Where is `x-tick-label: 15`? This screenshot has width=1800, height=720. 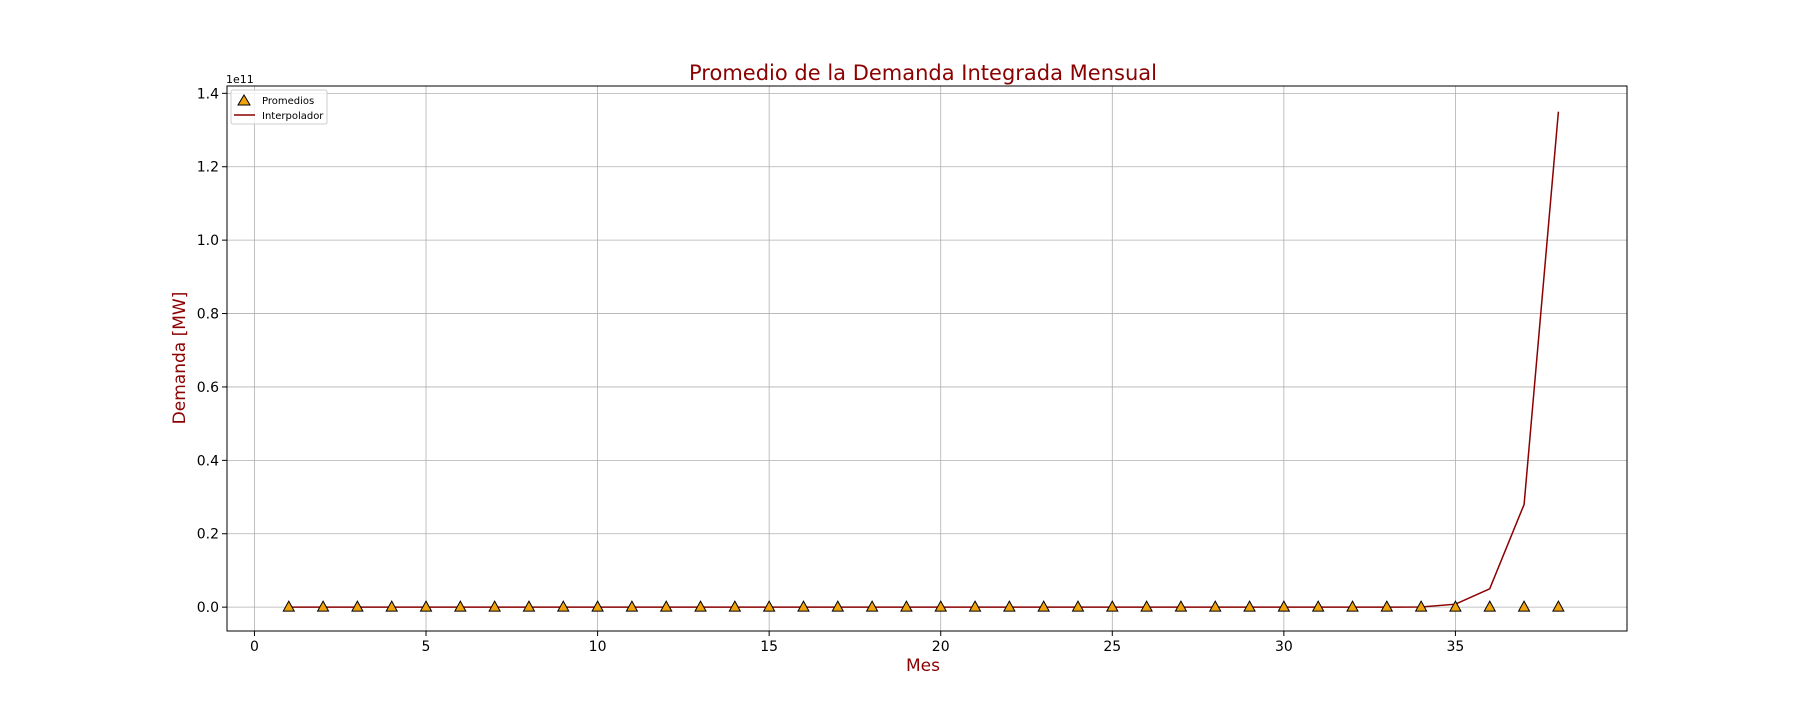 x-tick-label: 15 is located at coordinates (769, 647).